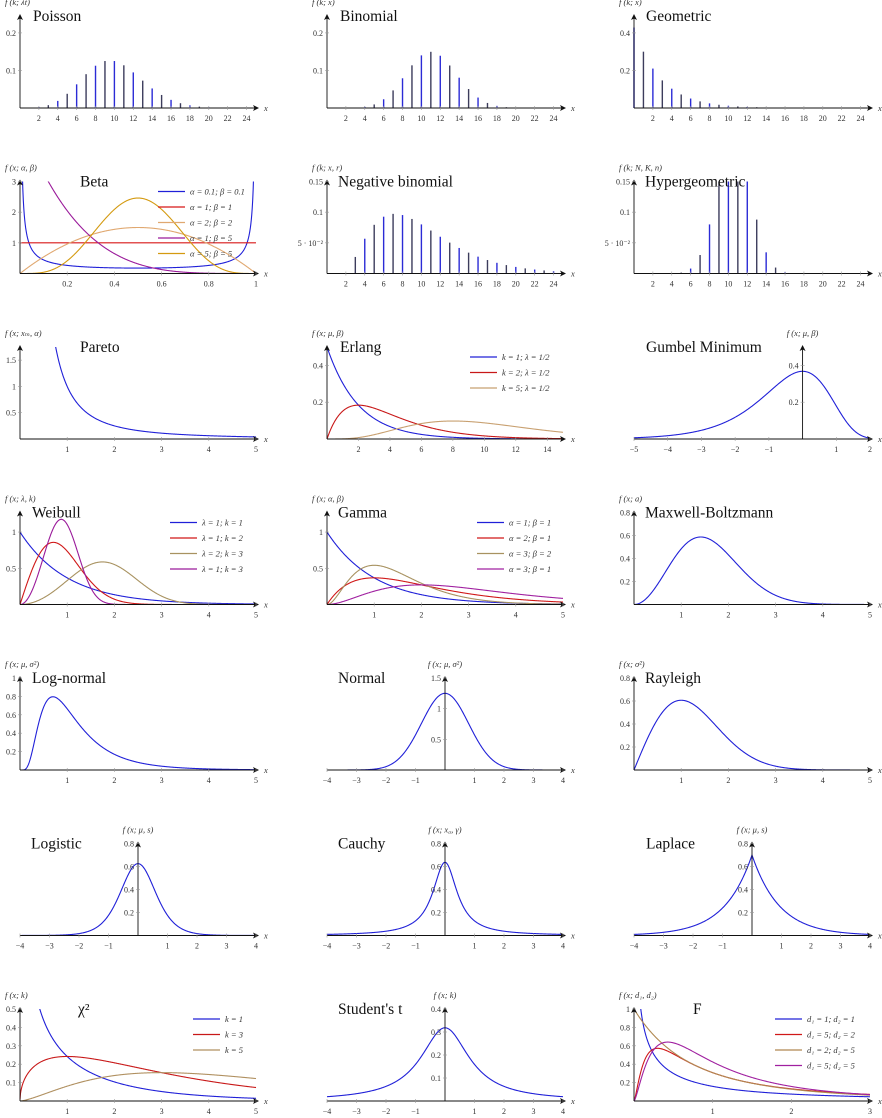 This screenshot has width=882, height=1118. What do you see at coordinates (842, 284) in the screenshot?
I see `x-tick-label: 22` at bounding box center [842, 284].